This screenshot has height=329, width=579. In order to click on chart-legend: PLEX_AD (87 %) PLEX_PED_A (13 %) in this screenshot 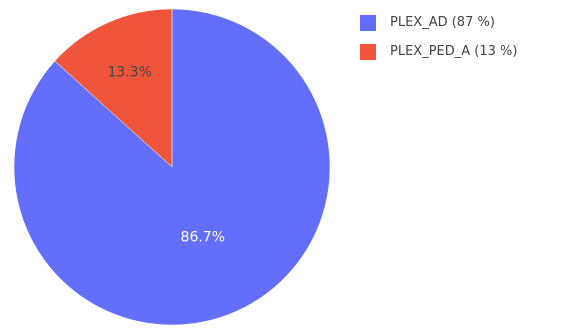, I will do `click(438, 37)`.